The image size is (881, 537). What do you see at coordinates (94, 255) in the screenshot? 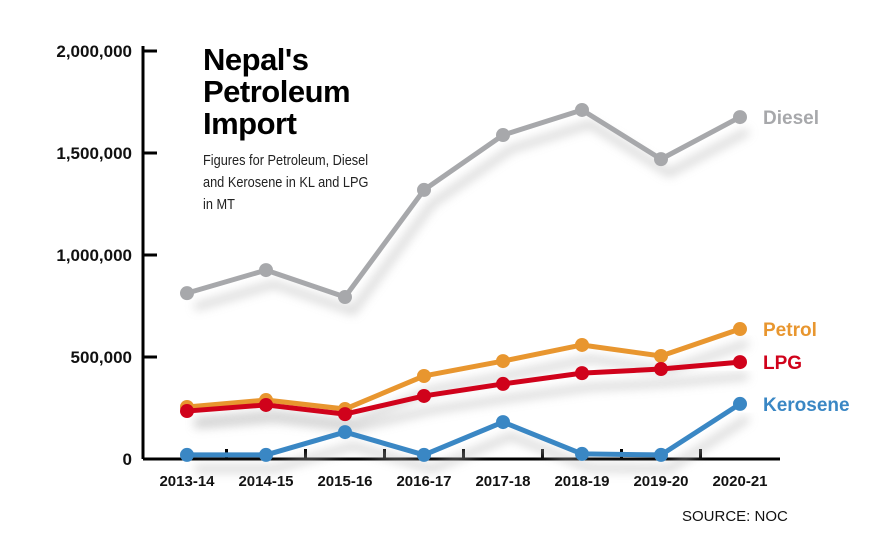
I see `y-tick-label: 1,000,000` at bounding box center [94, 255].